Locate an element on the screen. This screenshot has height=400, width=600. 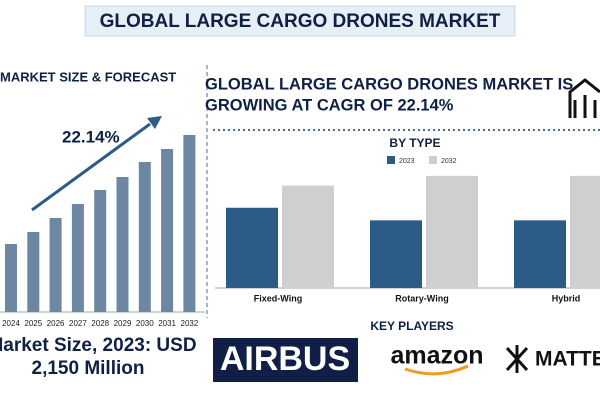
left-title: MARKET SIZE & FORECAST is located at coordinates (88, 76).